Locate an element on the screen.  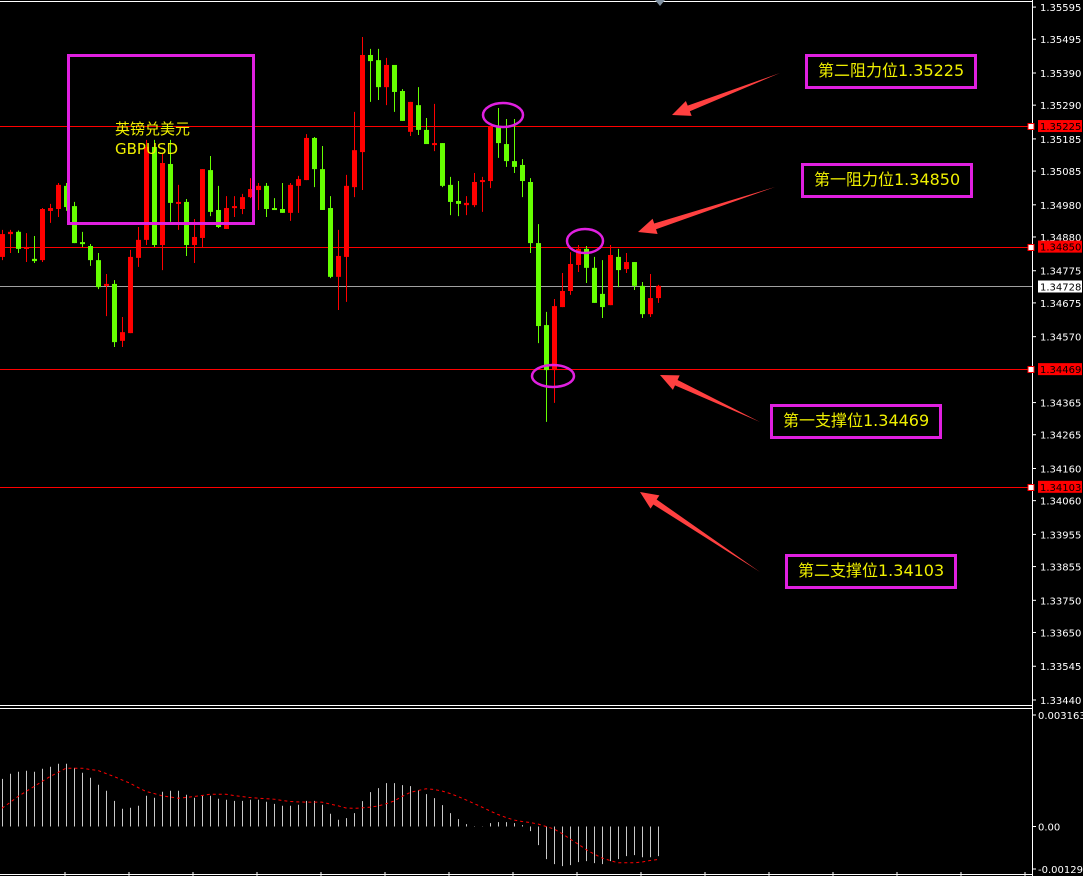
macd-panel is located at coordinates (330, 815).